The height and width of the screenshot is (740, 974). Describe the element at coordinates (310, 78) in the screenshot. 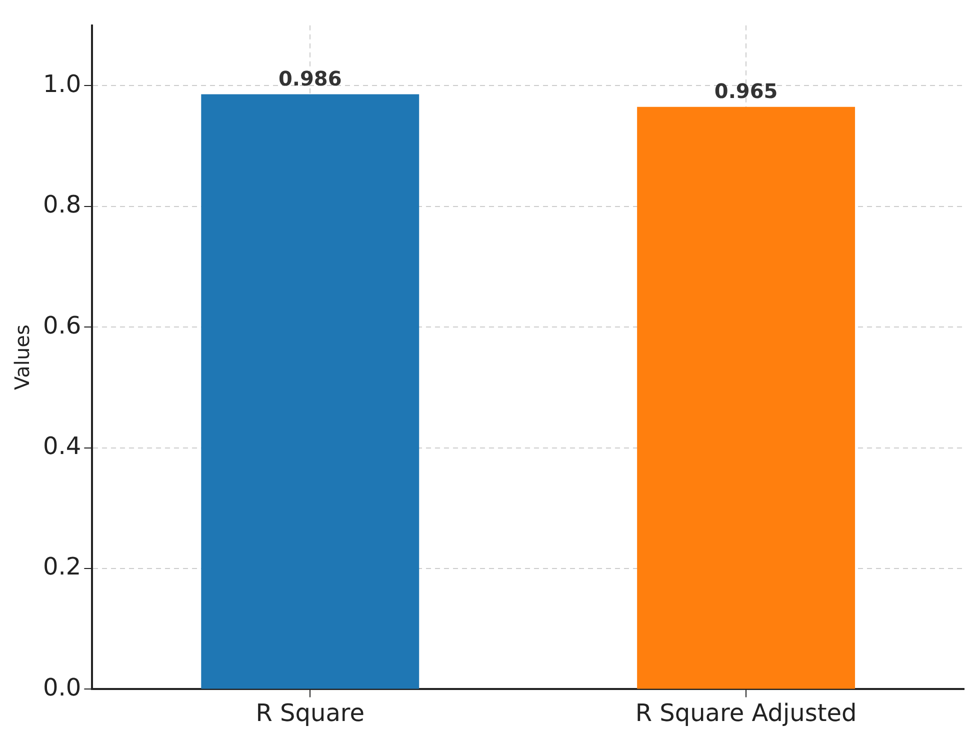

I see `data-label: 0.986` at that location.